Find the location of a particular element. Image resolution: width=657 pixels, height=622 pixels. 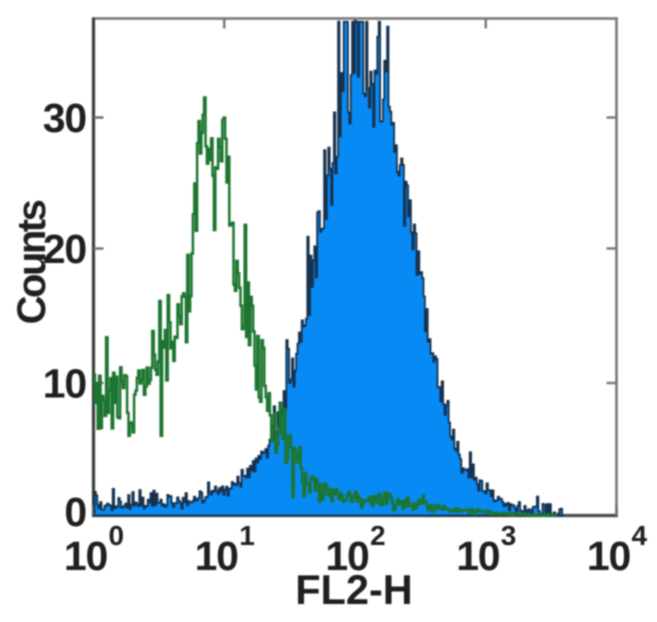

svg-text: FL2-H is located at coordinates (354, 589).